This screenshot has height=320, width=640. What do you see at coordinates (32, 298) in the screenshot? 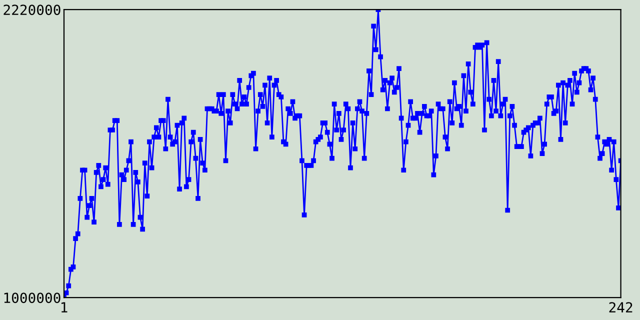
I see `y-tick-label: 1000000` at bounding box center [32, 298].